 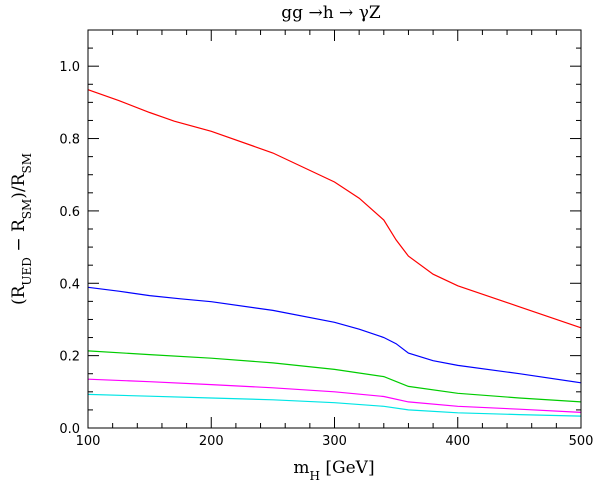 What do you see at coordinates (69, 212) in the screenshot?
I see `y-tick-label: 0.6` at bounding box center [69, 212].